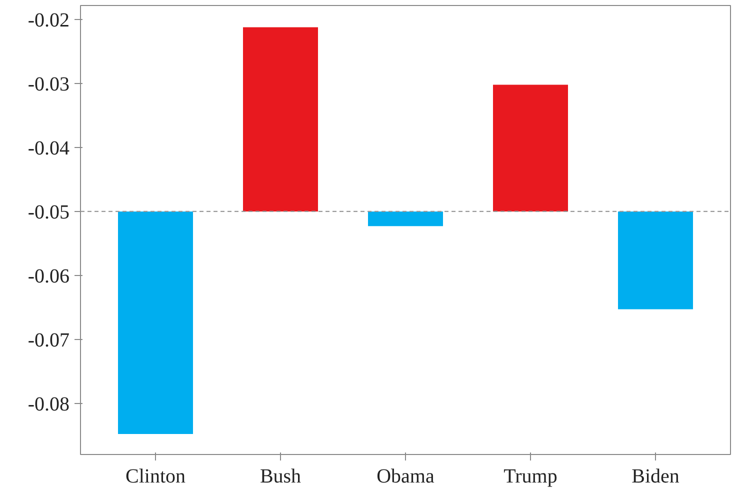 Image resolution: width=739 pixels, height=497 pixels. What do you see at coordinates (49, 340) in the screenshot?
I see `y-tick-label: -0.07` at bounding box center [49, 340].